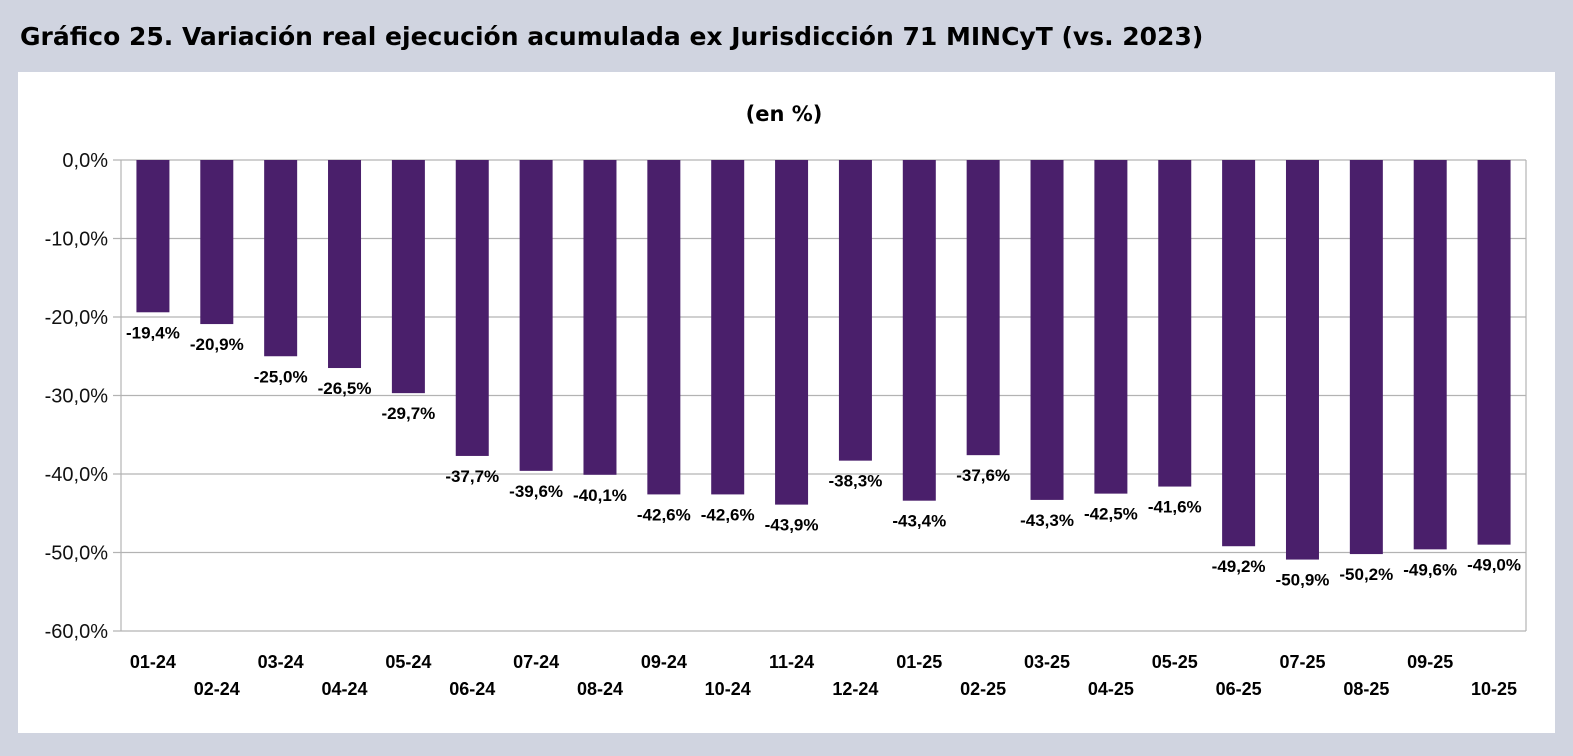 The height and width of the screenshot is (756, 1573). What do you see at coordinates (472, 476) in the screenshot?
I see `data-label-06-24: -37,7%` at bounding box center [472, 476].